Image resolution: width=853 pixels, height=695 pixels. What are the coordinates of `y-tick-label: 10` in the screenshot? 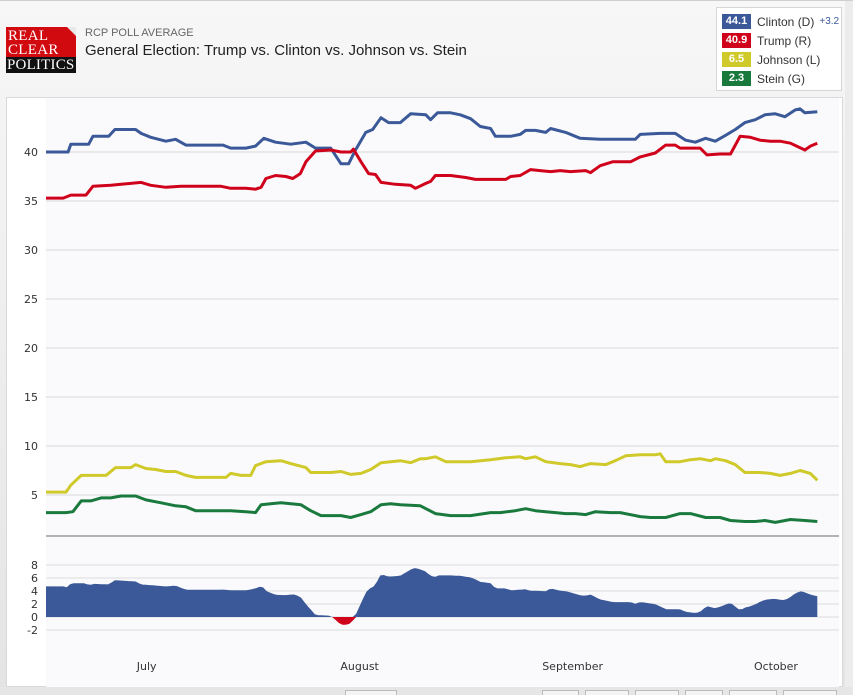 It's located at (31, 446).